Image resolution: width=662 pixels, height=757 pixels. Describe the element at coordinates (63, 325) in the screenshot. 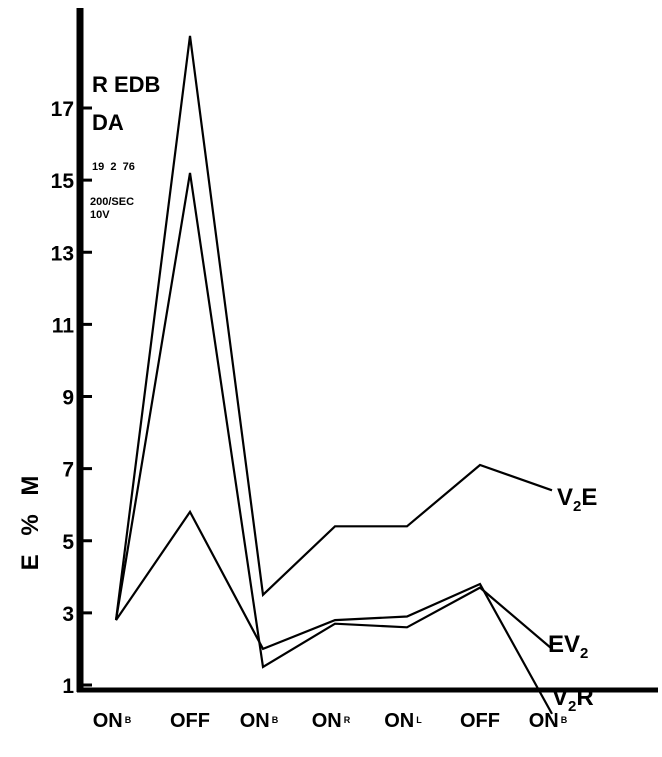

I see `y-tick-label: 11` at that location.